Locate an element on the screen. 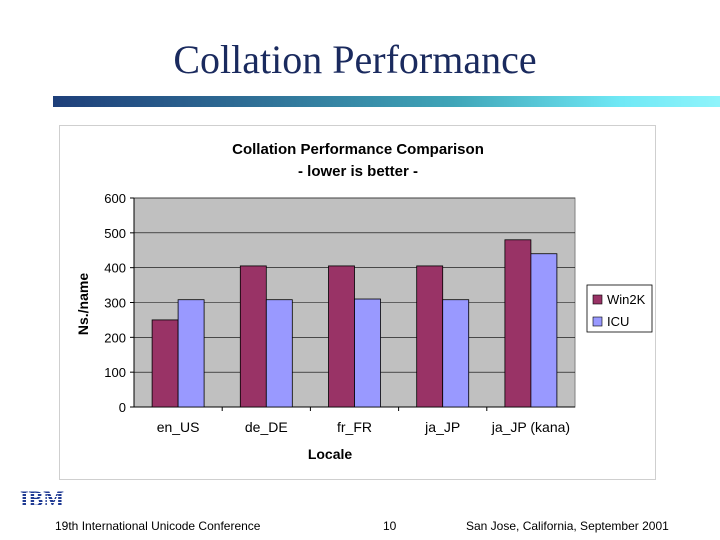 The image size is (720, 540). y-tick-label: 0 is located at coordinates (122, 407).